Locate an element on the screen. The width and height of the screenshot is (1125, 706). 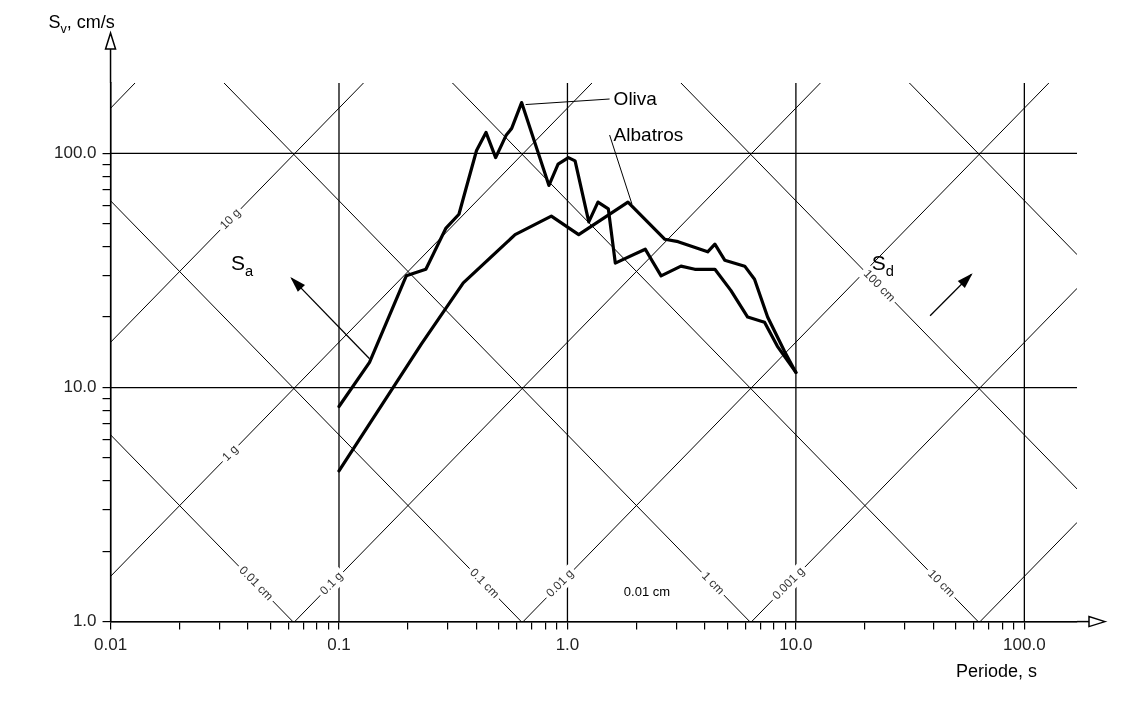
text: 0.01 g is located at coordinates (560, 583).